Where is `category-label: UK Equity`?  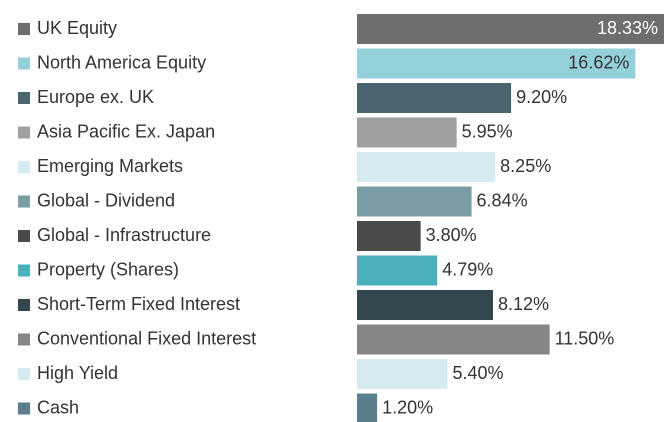 category-label: UK Equity is located at coordinates (77, 28).